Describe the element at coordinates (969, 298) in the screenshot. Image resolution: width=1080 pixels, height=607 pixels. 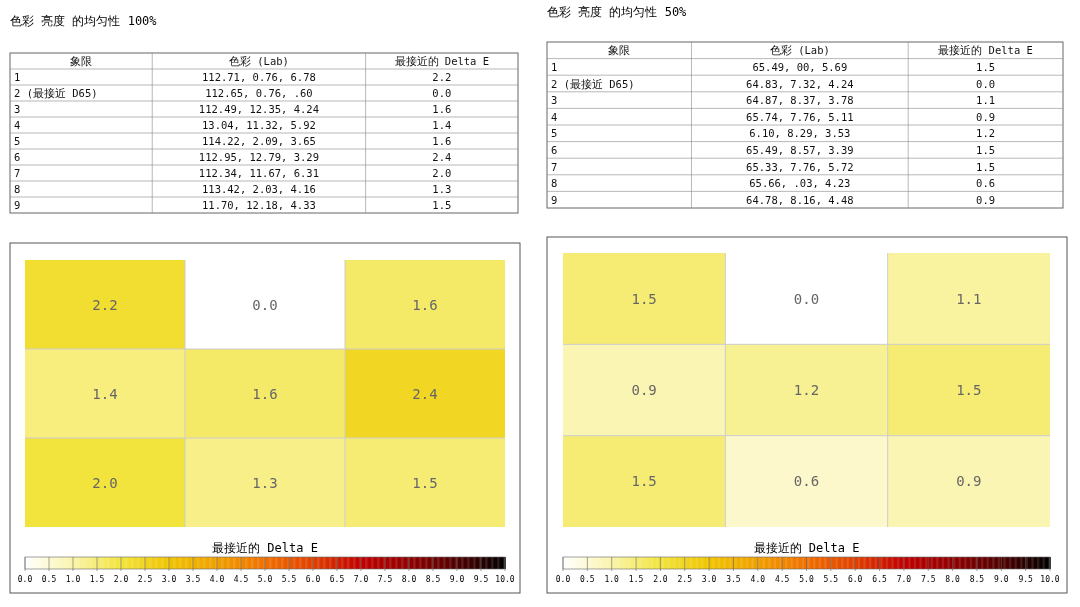
I see `data-label: 1.1` at that location.